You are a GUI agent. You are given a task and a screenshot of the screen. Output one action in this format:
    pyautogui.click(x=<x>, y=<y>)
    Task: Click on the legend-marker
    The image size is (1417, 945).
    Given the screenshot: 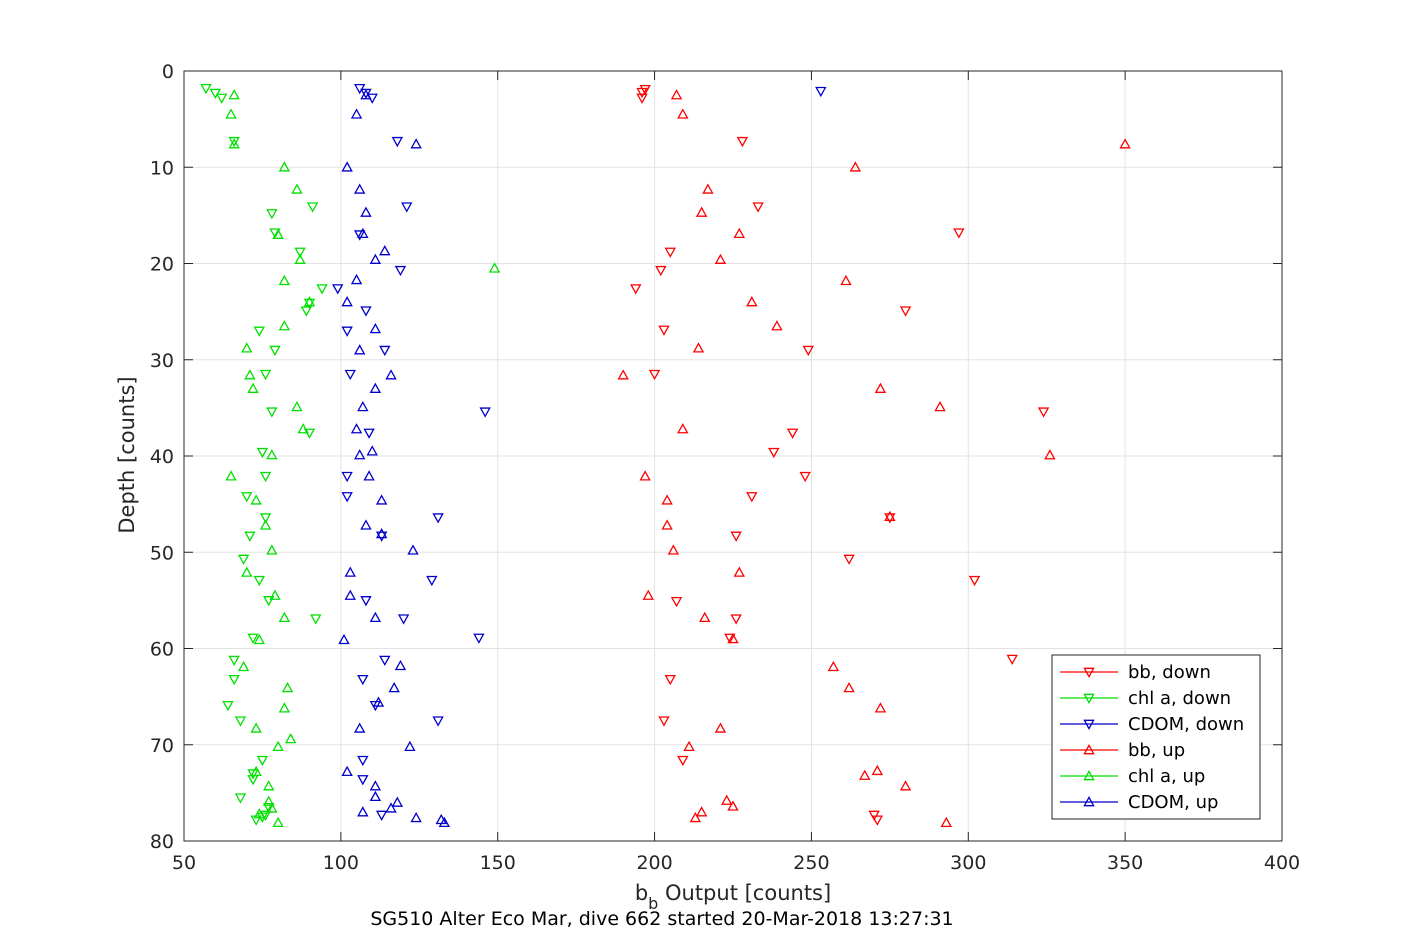 What is the action you would take?
    pyautogui.click(x=1089, y=801)
    